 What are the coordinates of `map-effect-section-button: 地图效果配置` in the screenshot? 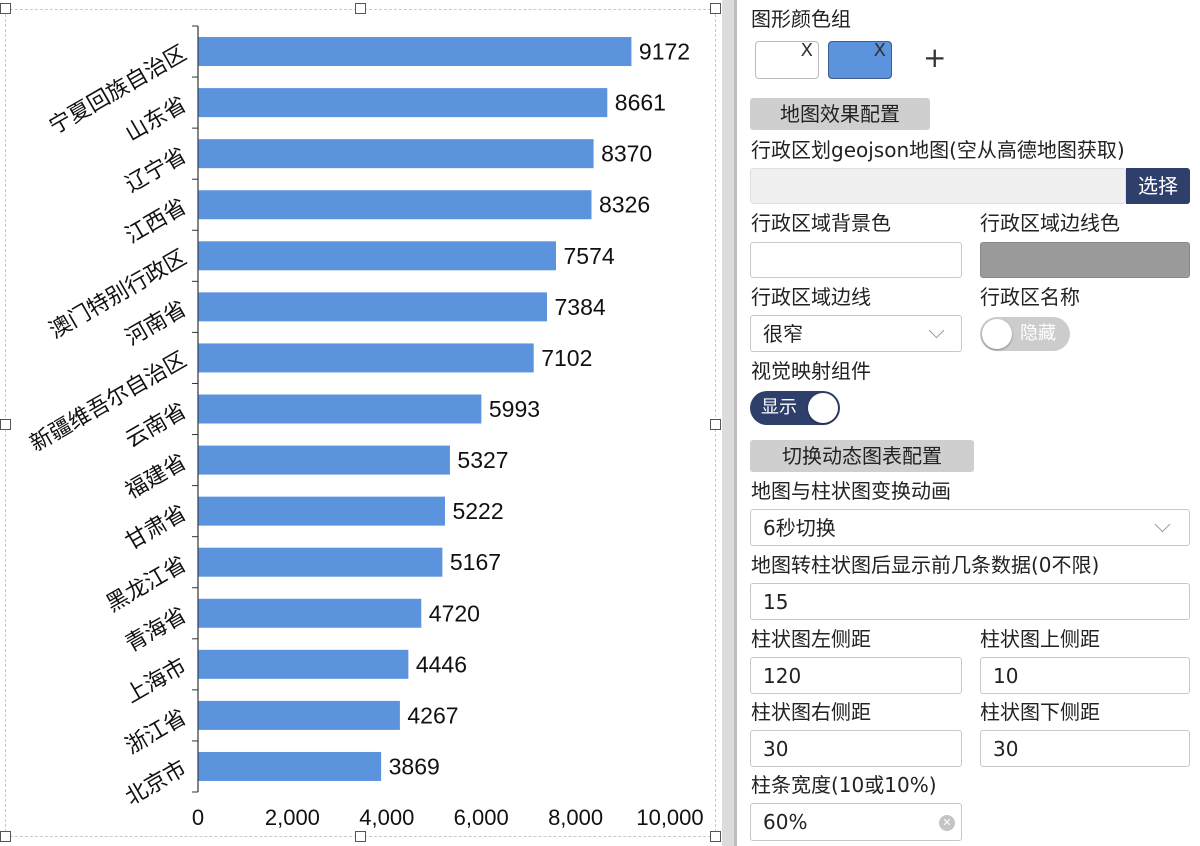 It's located at (840, 114).